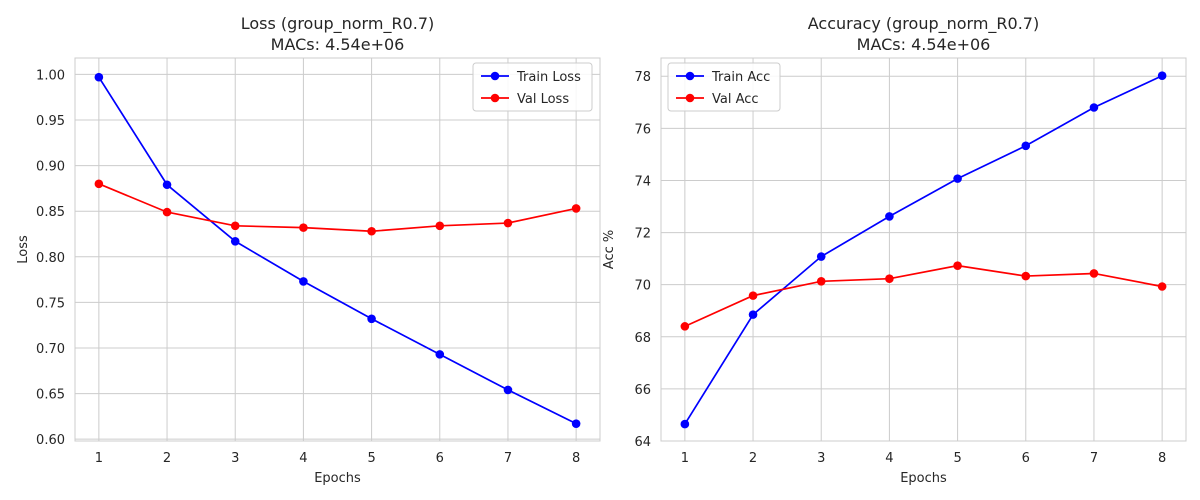 This screenshot has width=1200, height=500. What do you see at coordinates (642, 286) in the screenshot?
I see `y-tick-label: 70` at bounding box center [642, 286].